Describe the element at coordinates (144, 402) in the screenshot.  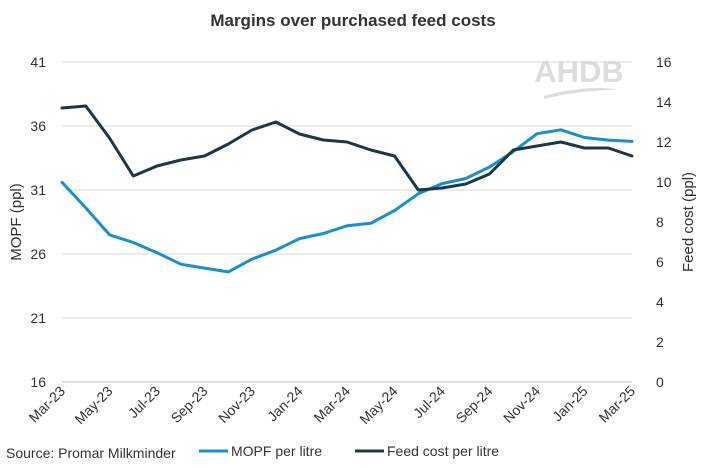
I see `x-tick-Jul-23: Jul-23` at that location.